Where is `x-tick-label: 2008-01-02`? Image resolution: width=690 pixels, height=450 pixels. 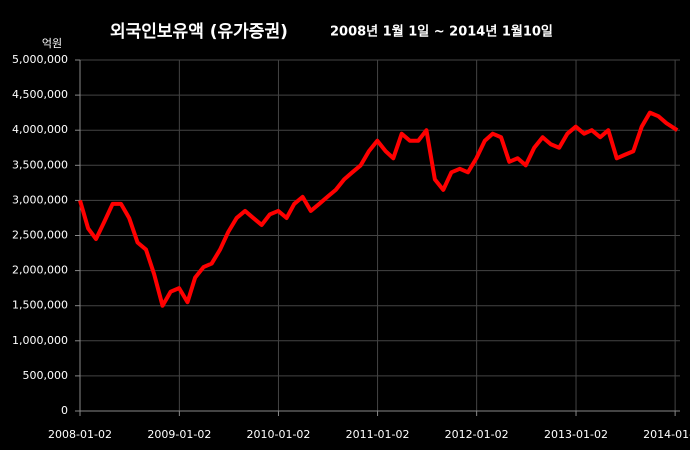
x-tick-label: 2008-01-02 is located at coordinates (80, 434).